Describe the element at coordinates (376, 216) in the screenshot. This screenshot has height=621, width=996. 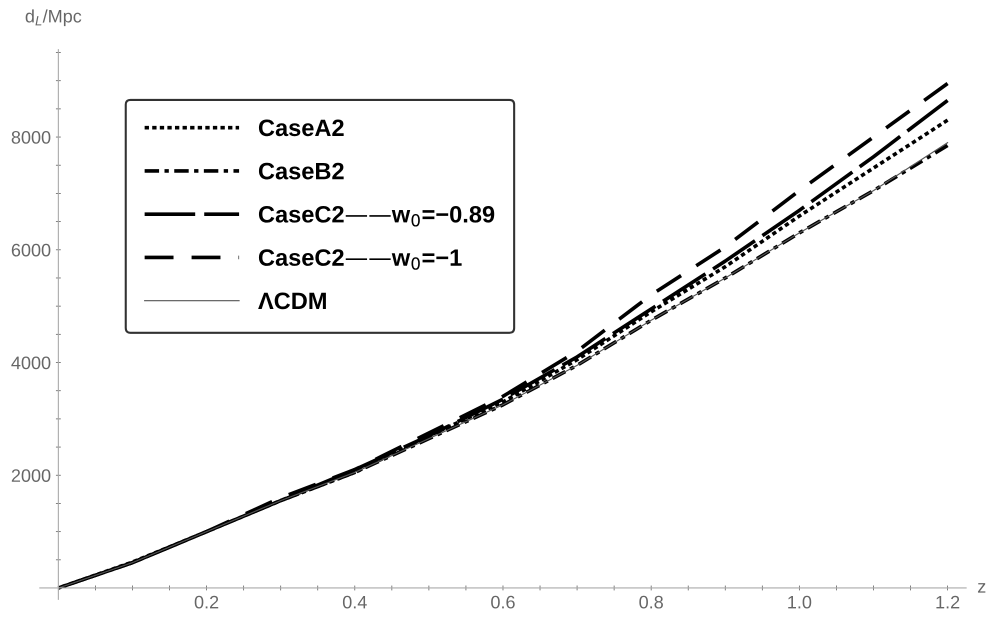
I see `legend-label: CaseC2——w$_{0}$=−0.89` at that location.